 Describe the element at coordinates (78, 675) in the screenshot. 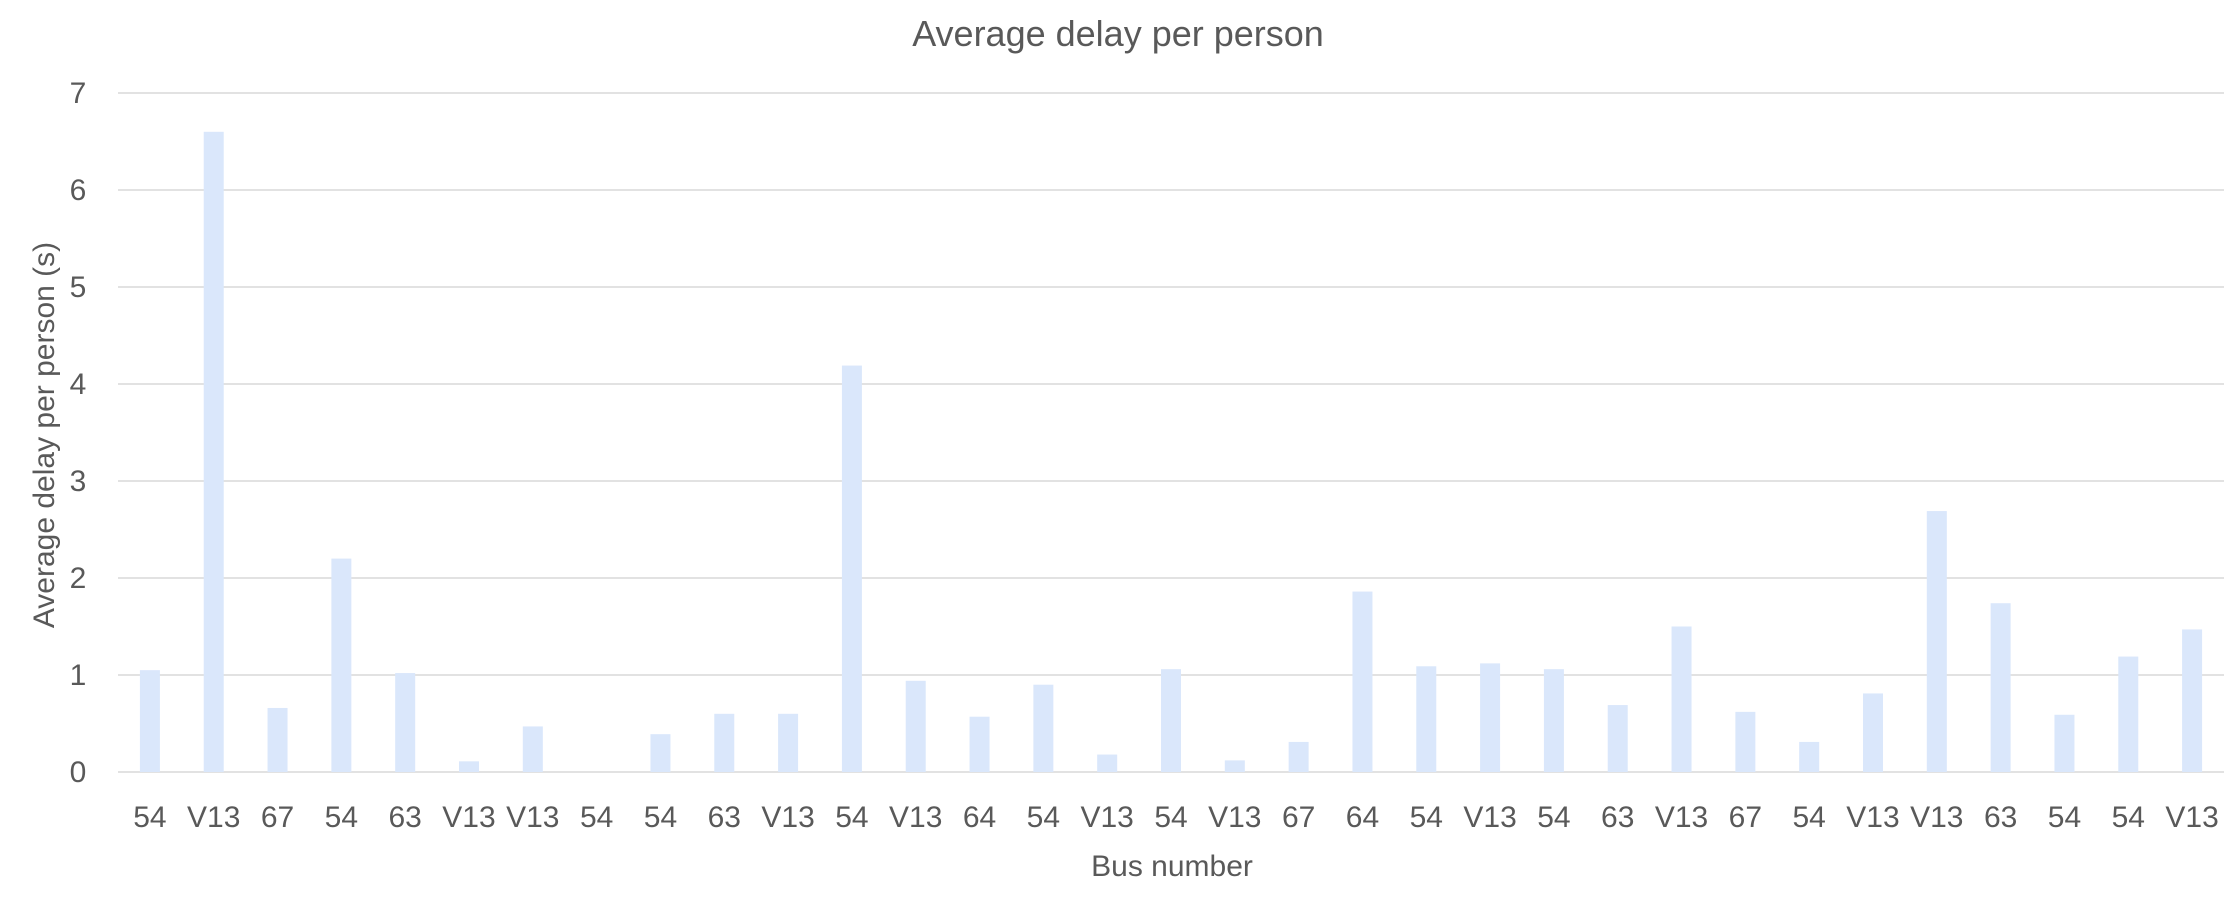

I see `y-tick-label: 1` at that location.